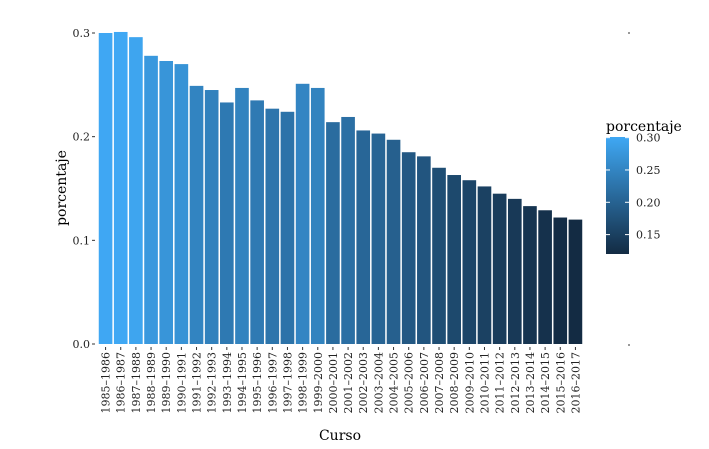 This screenshot has width=709, height=449. I want to click on bar-2014–2015, so click(545, 277).